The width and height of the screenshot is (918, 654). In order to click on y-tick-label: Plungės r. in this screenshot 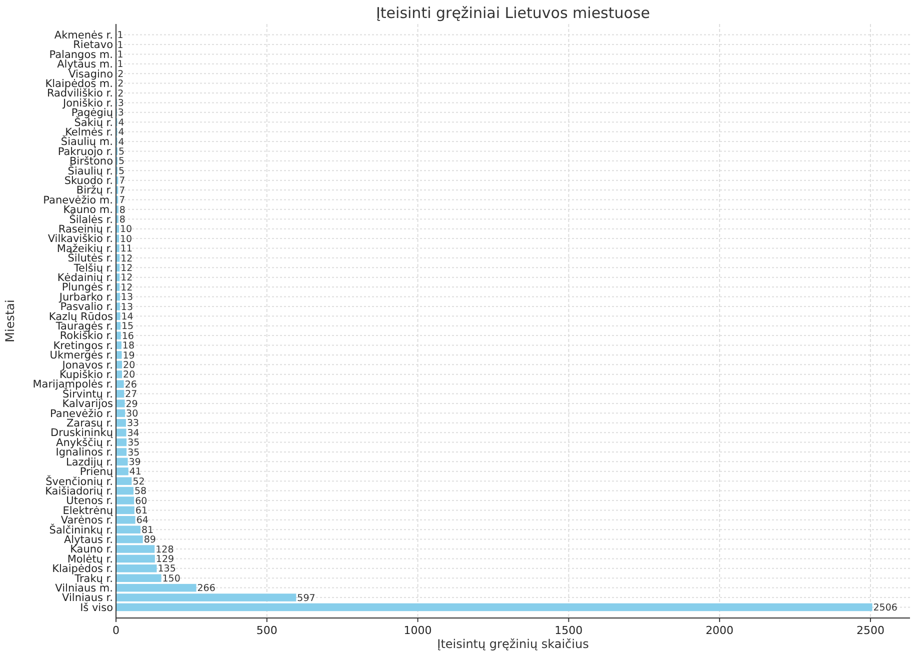, I will do `click(87, 288)`.